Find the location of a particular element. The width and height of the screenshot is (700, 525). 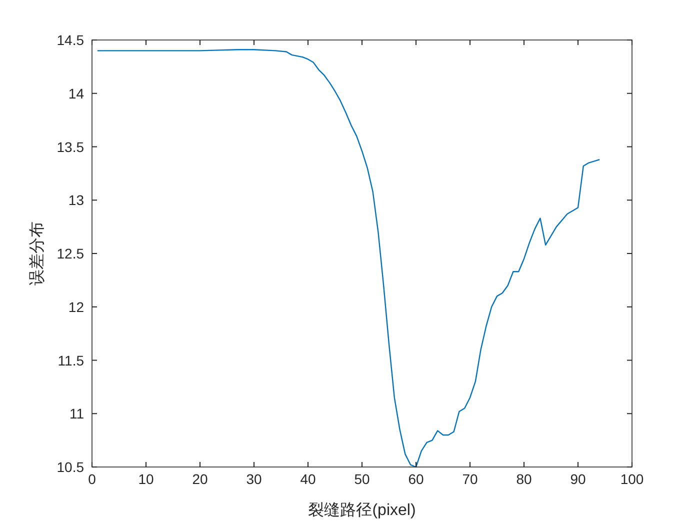

y-tick-label: 10.5 is located at coordinates (70, 467).